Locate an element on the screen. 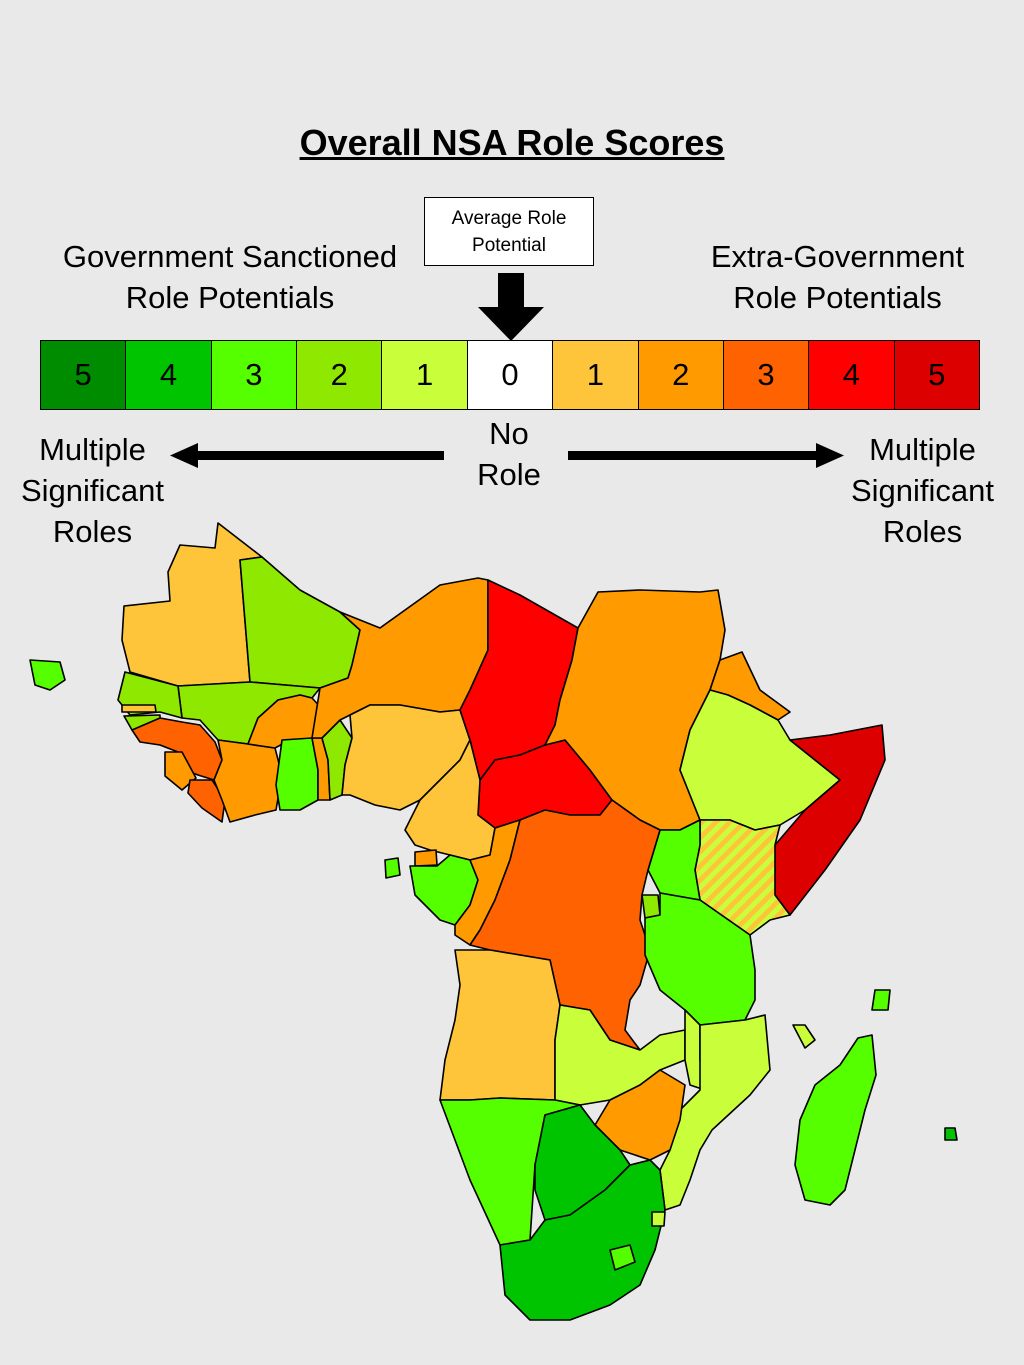 The image size is (1024, 1365). scale-cell-gov-3: 3 is located at coordinates (254, 375).